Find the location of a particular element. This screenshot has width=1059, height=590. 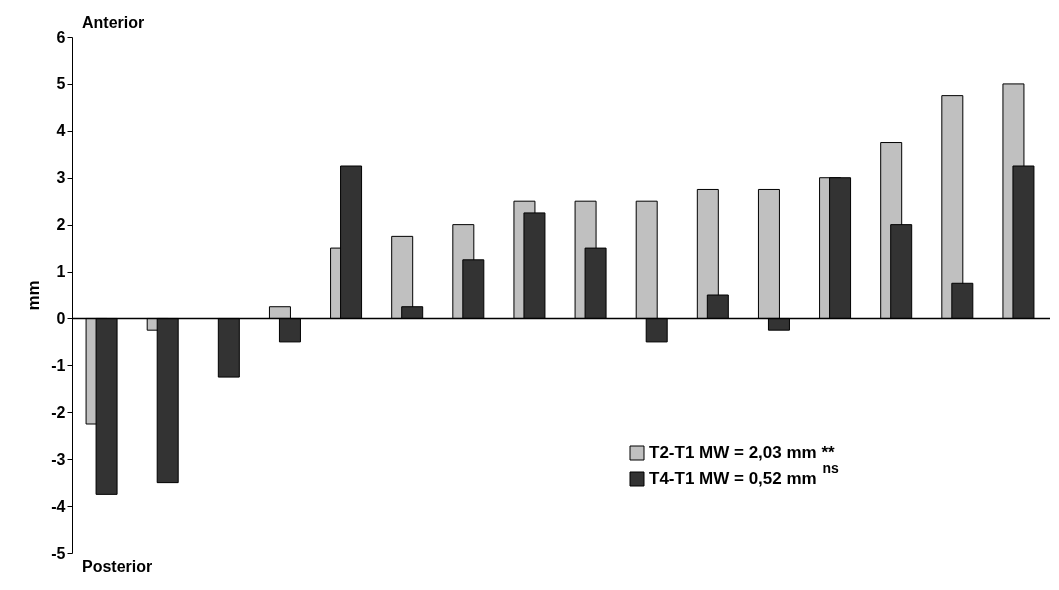

y-axis-title: mm is located at coordinates (34, 295).